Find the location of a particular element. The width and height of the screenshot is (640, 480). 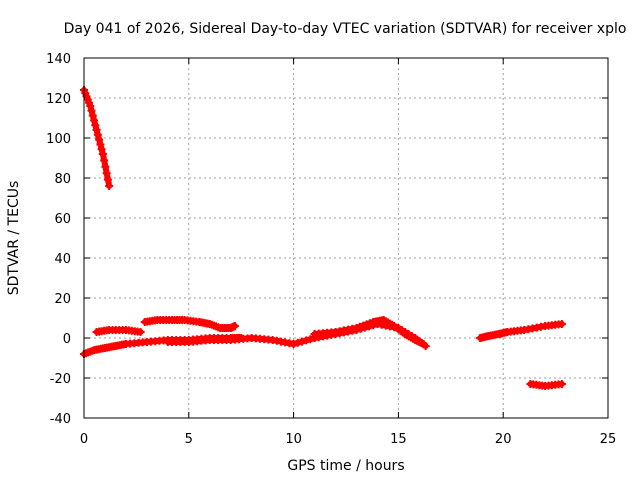

series-low-arc is located at coordinates (546, 385).